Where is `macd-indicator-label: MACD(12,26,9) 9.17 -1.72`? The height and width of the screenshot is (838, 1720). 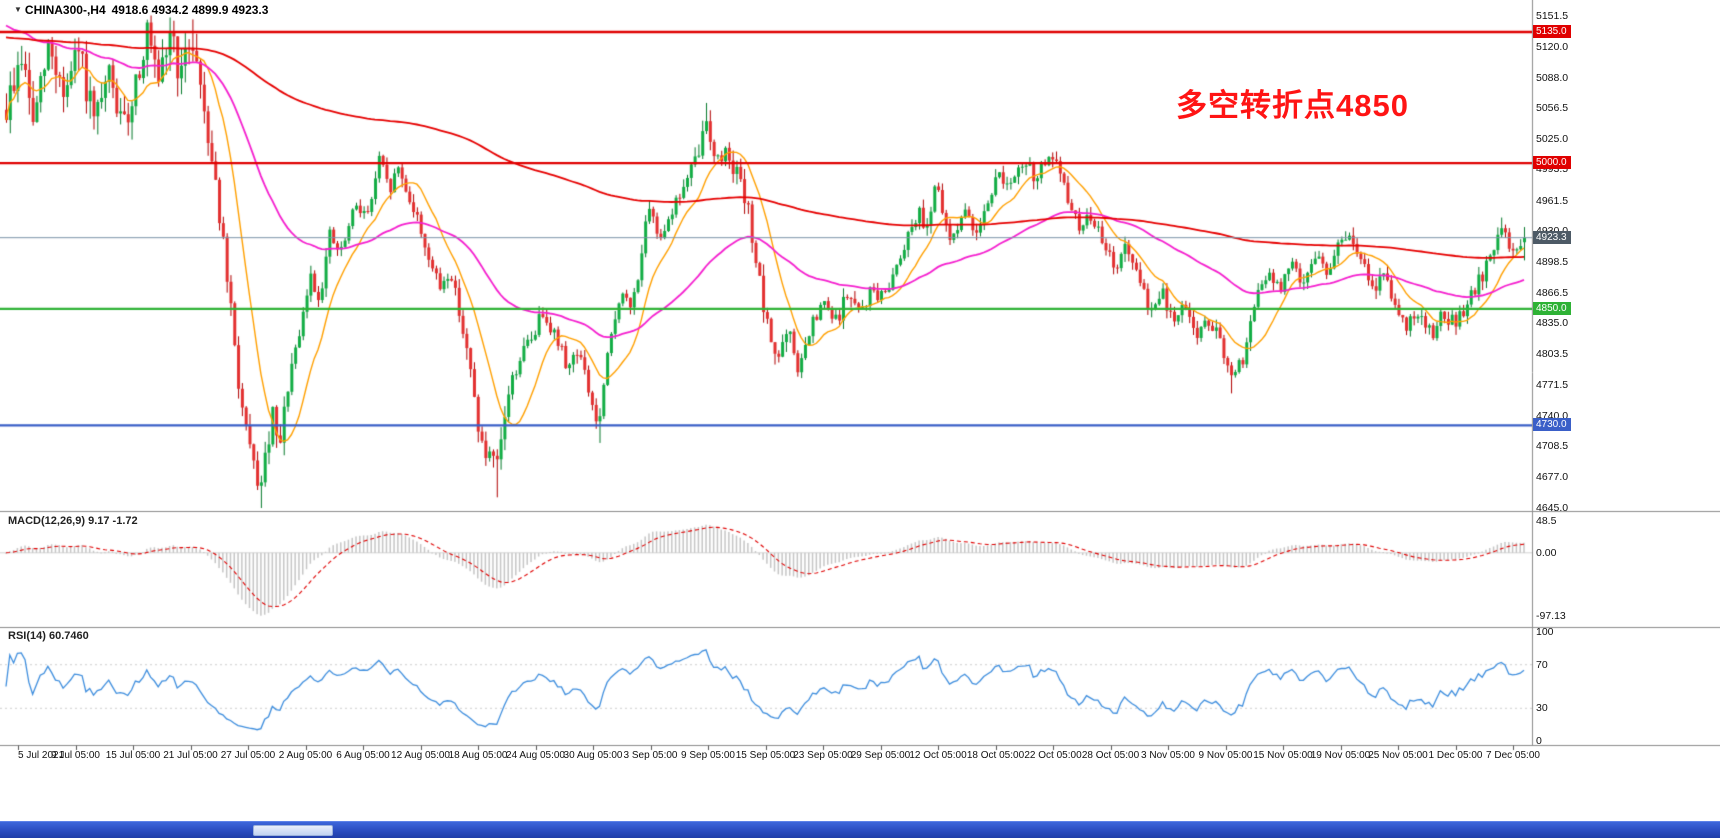
macd-indicator-label: MACD(12,26,9) 9.17 -1.72 is located at coordinates (73, 521).